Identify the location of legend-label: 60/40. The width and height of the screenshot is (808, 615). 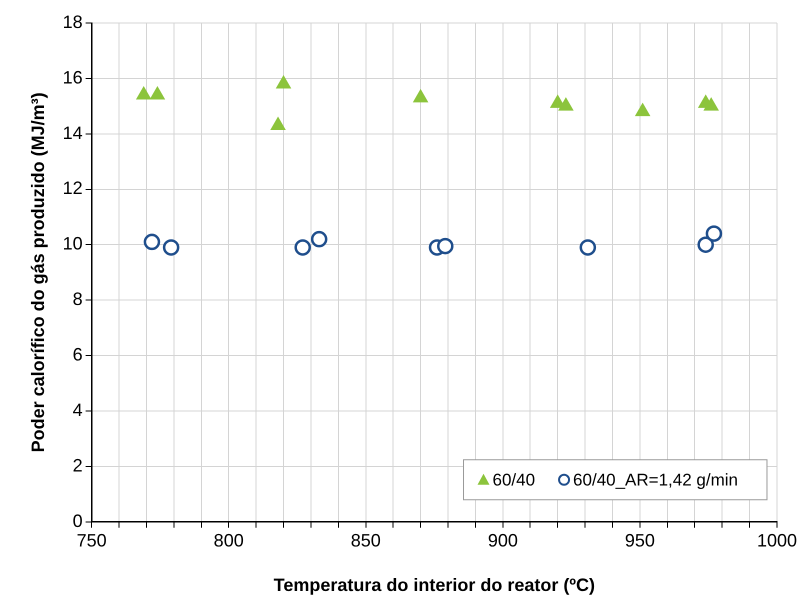
(514, 480).